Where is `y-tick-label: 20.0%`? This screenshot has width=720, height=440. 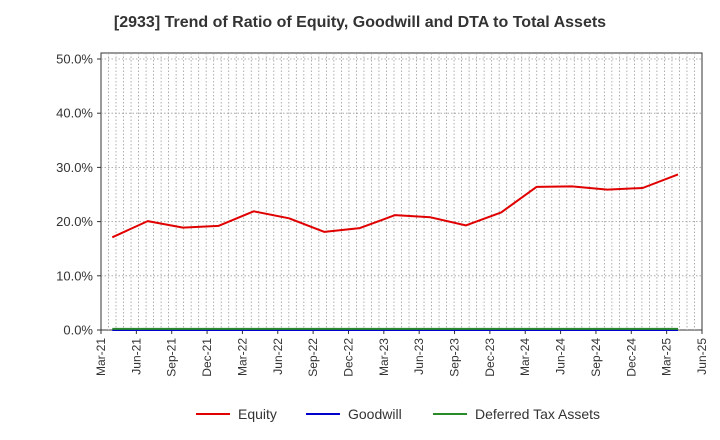 y-tick-label: 20.0% is located at coordinates (74, 221).